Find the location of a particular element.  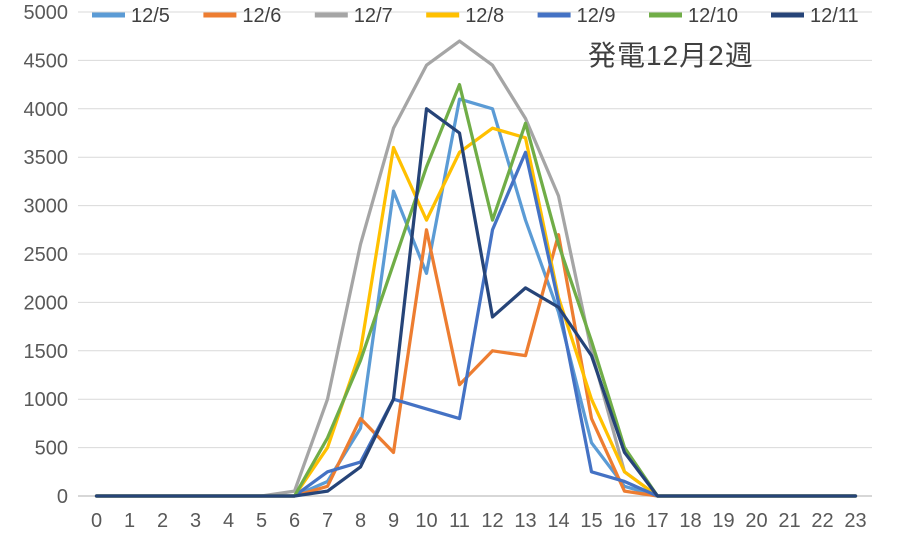

y-axis-tick-label: 4000 is located at coordinates (46, 110).